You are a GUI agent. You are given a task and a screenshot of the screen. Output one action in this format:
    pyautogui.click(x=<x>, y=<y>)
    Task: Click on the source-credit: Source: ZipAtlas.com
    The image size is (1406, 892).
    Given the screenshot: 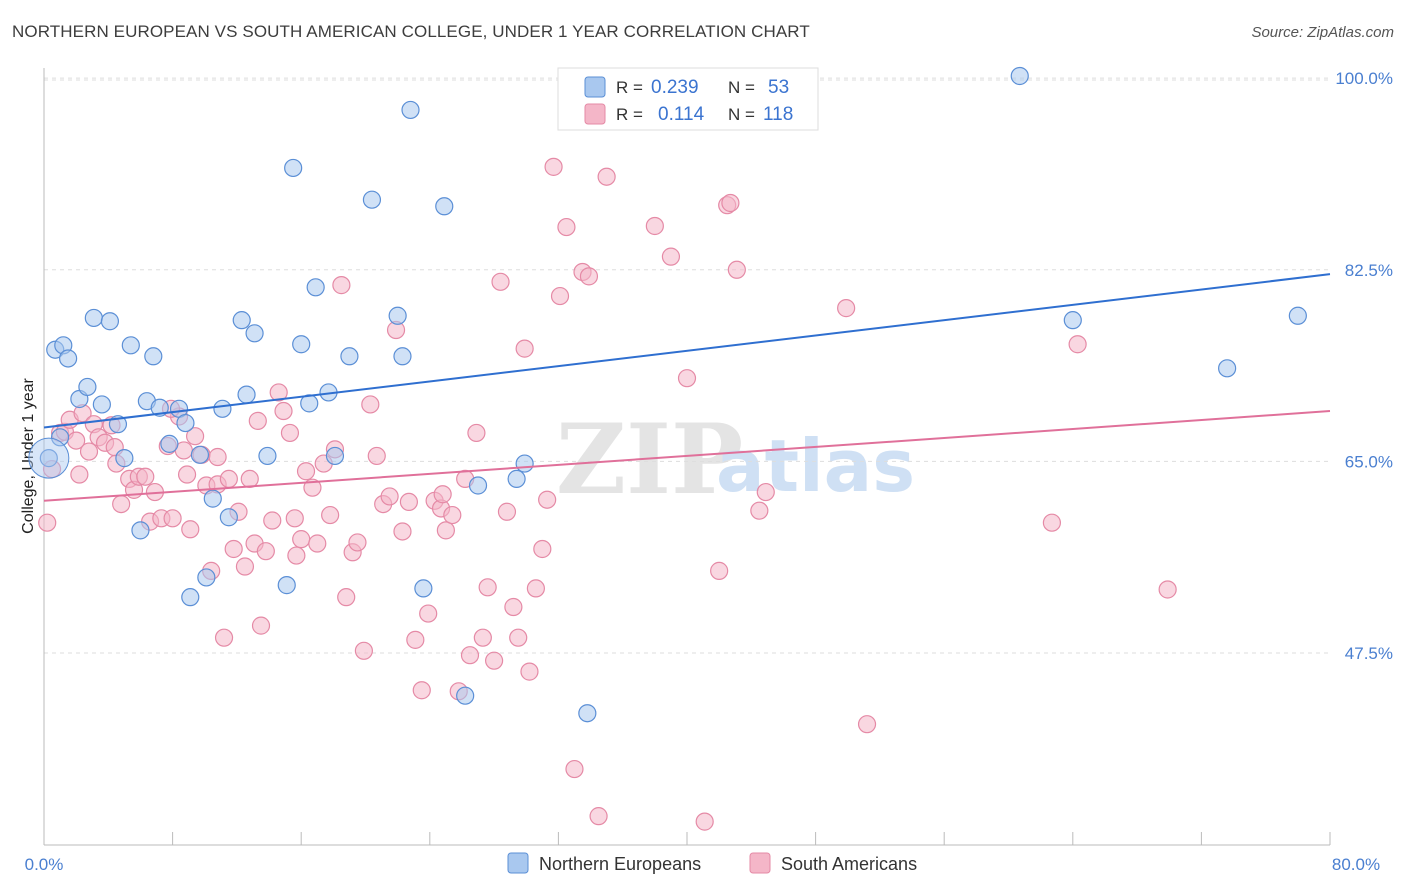 What is the action you would take?
    pyautogui.click(x=1322, y=32)
    